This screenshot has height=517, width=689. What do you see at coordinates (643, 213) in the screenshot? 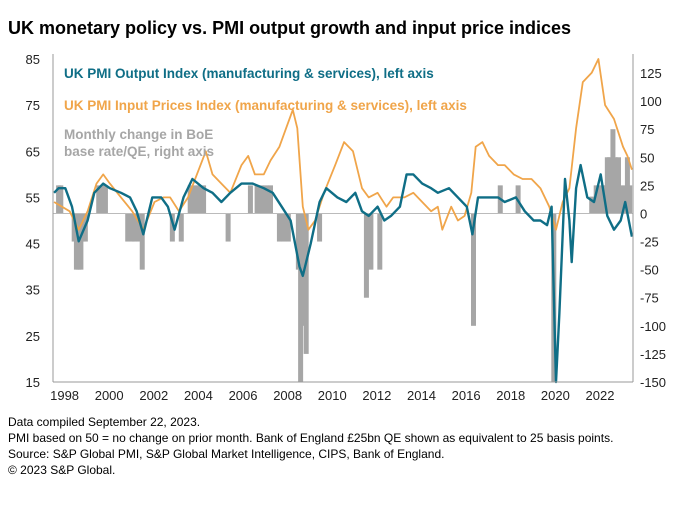
I see `right-tick-label: 0` at bounding box center [643, 213].